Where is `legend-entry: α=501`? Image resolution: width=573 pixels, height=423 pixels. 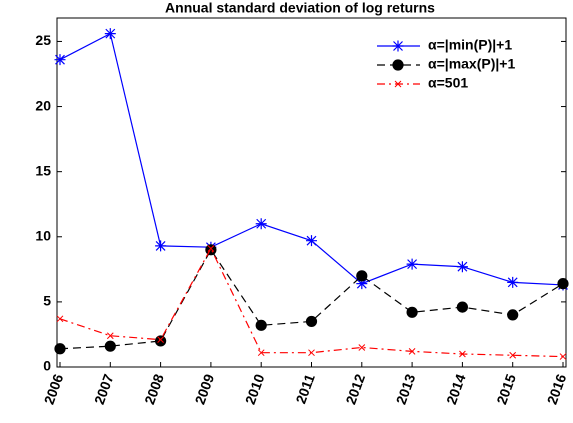
legend-entry: α=501 is located at coordinates (422, 83).